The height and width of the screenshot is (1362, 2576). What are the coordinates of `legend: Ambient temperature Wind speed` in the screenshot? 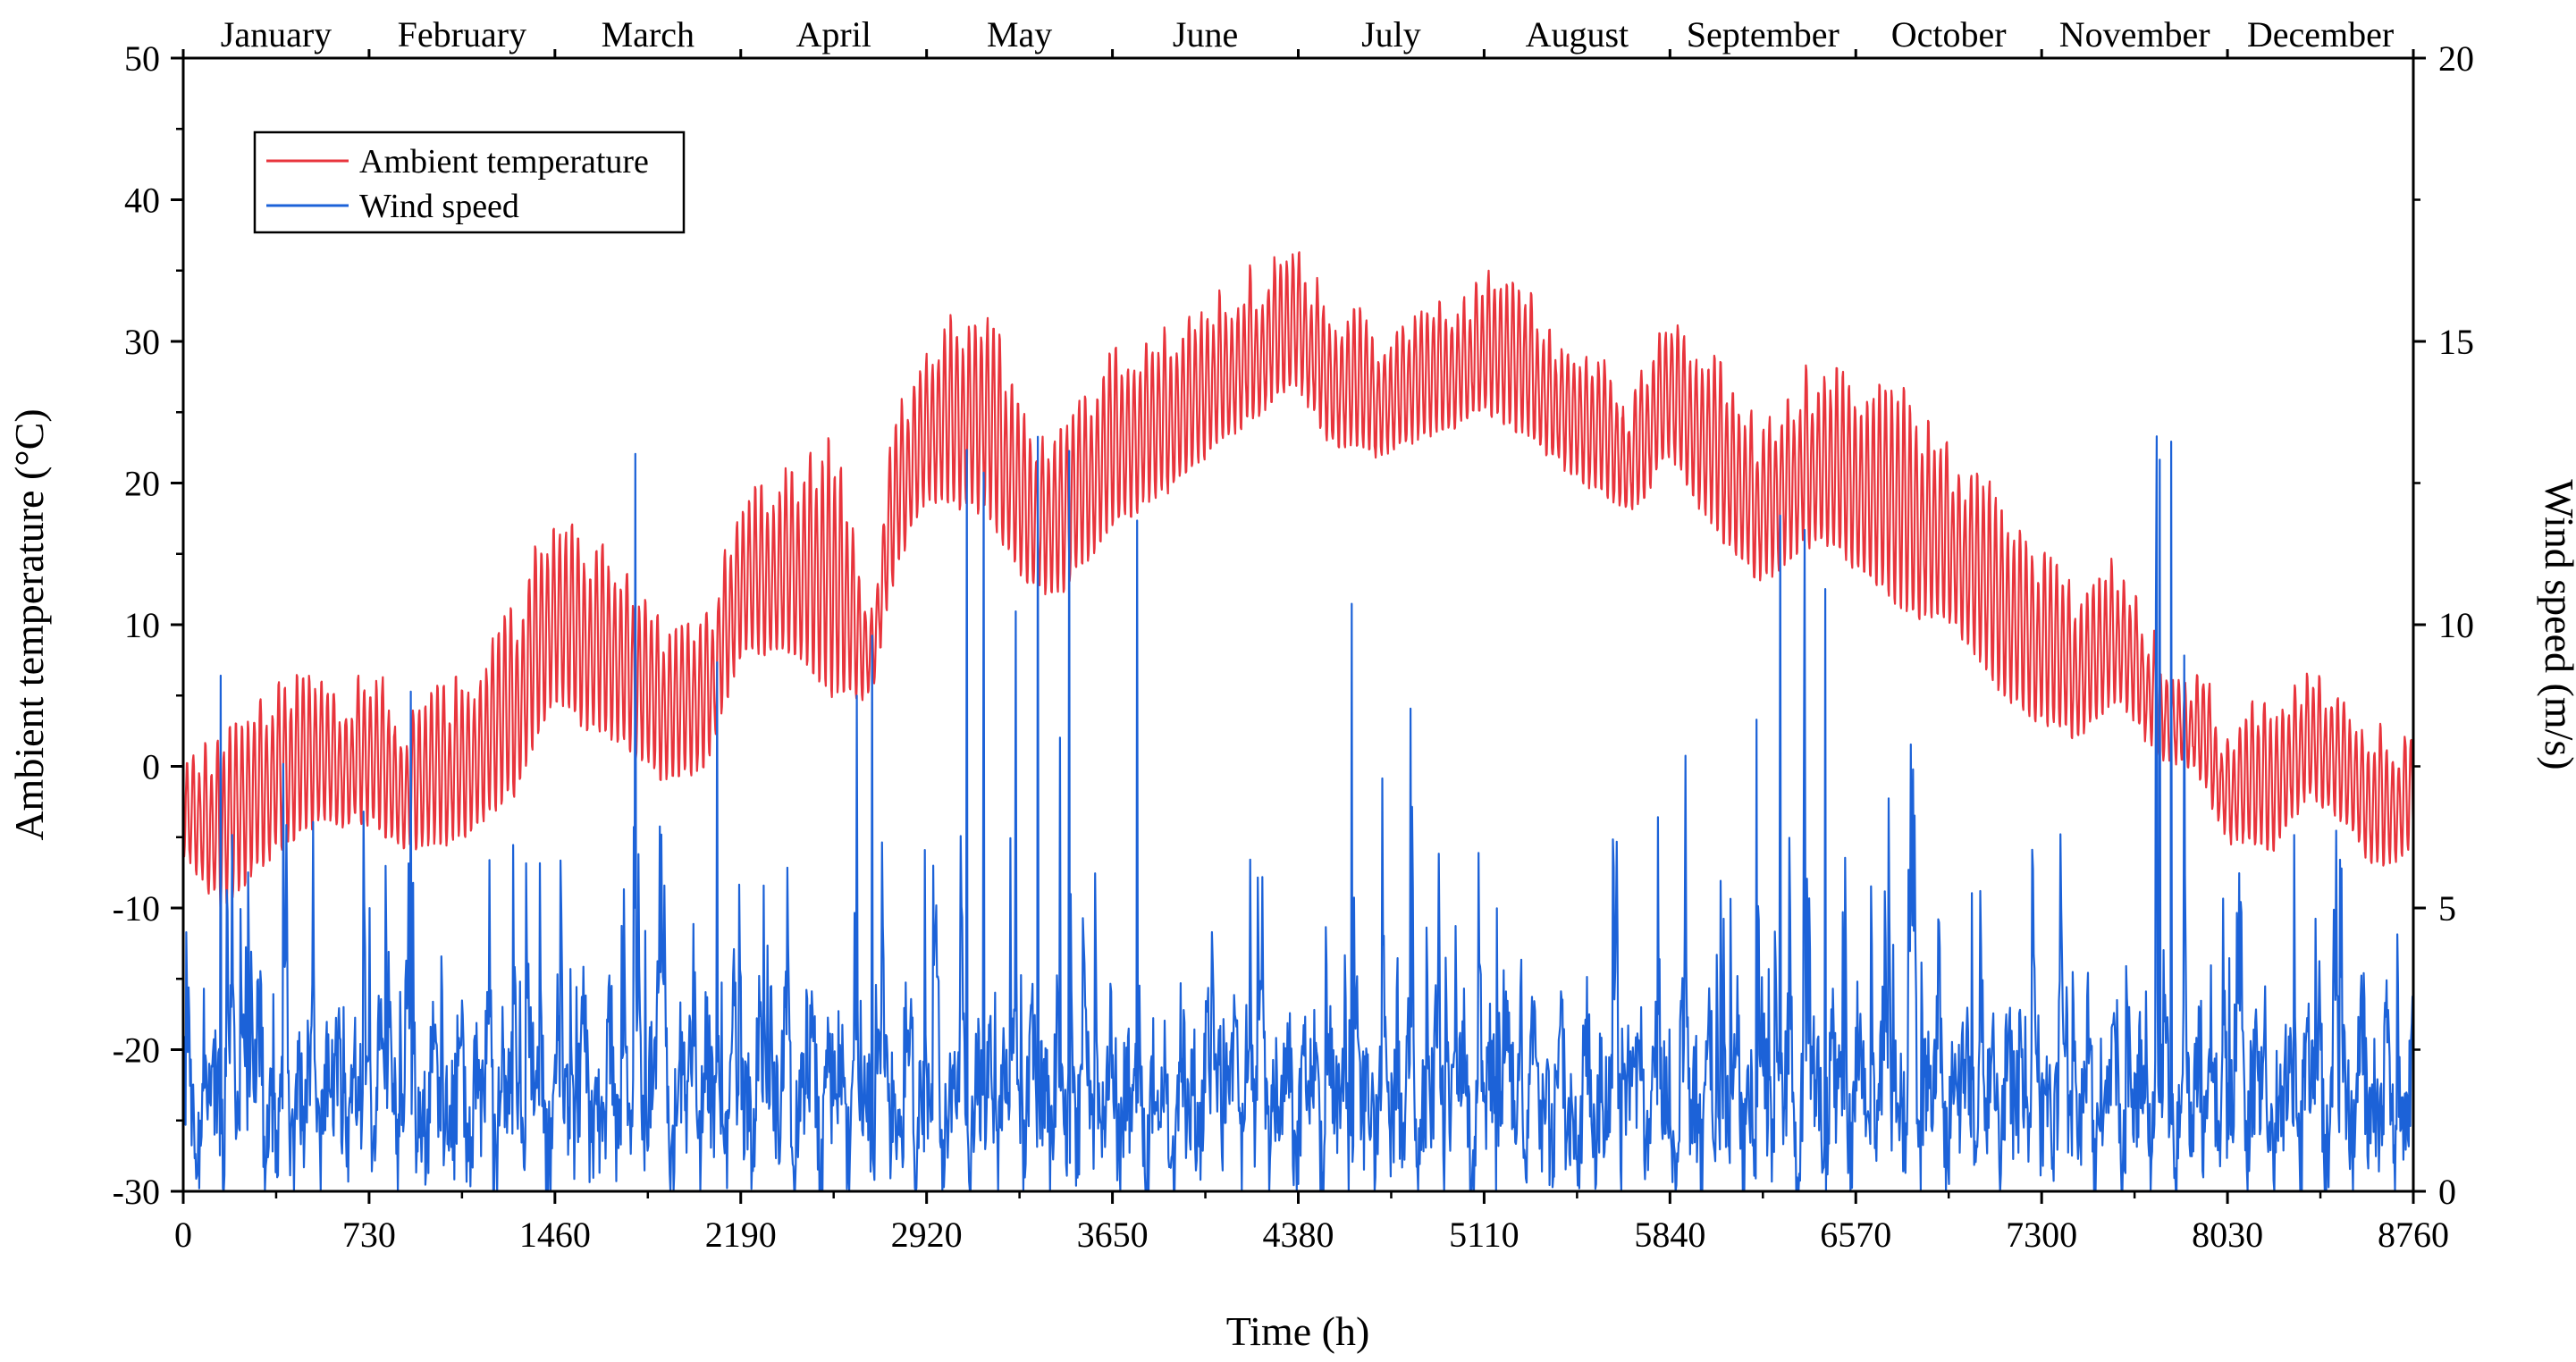 It's located at (470, 182).